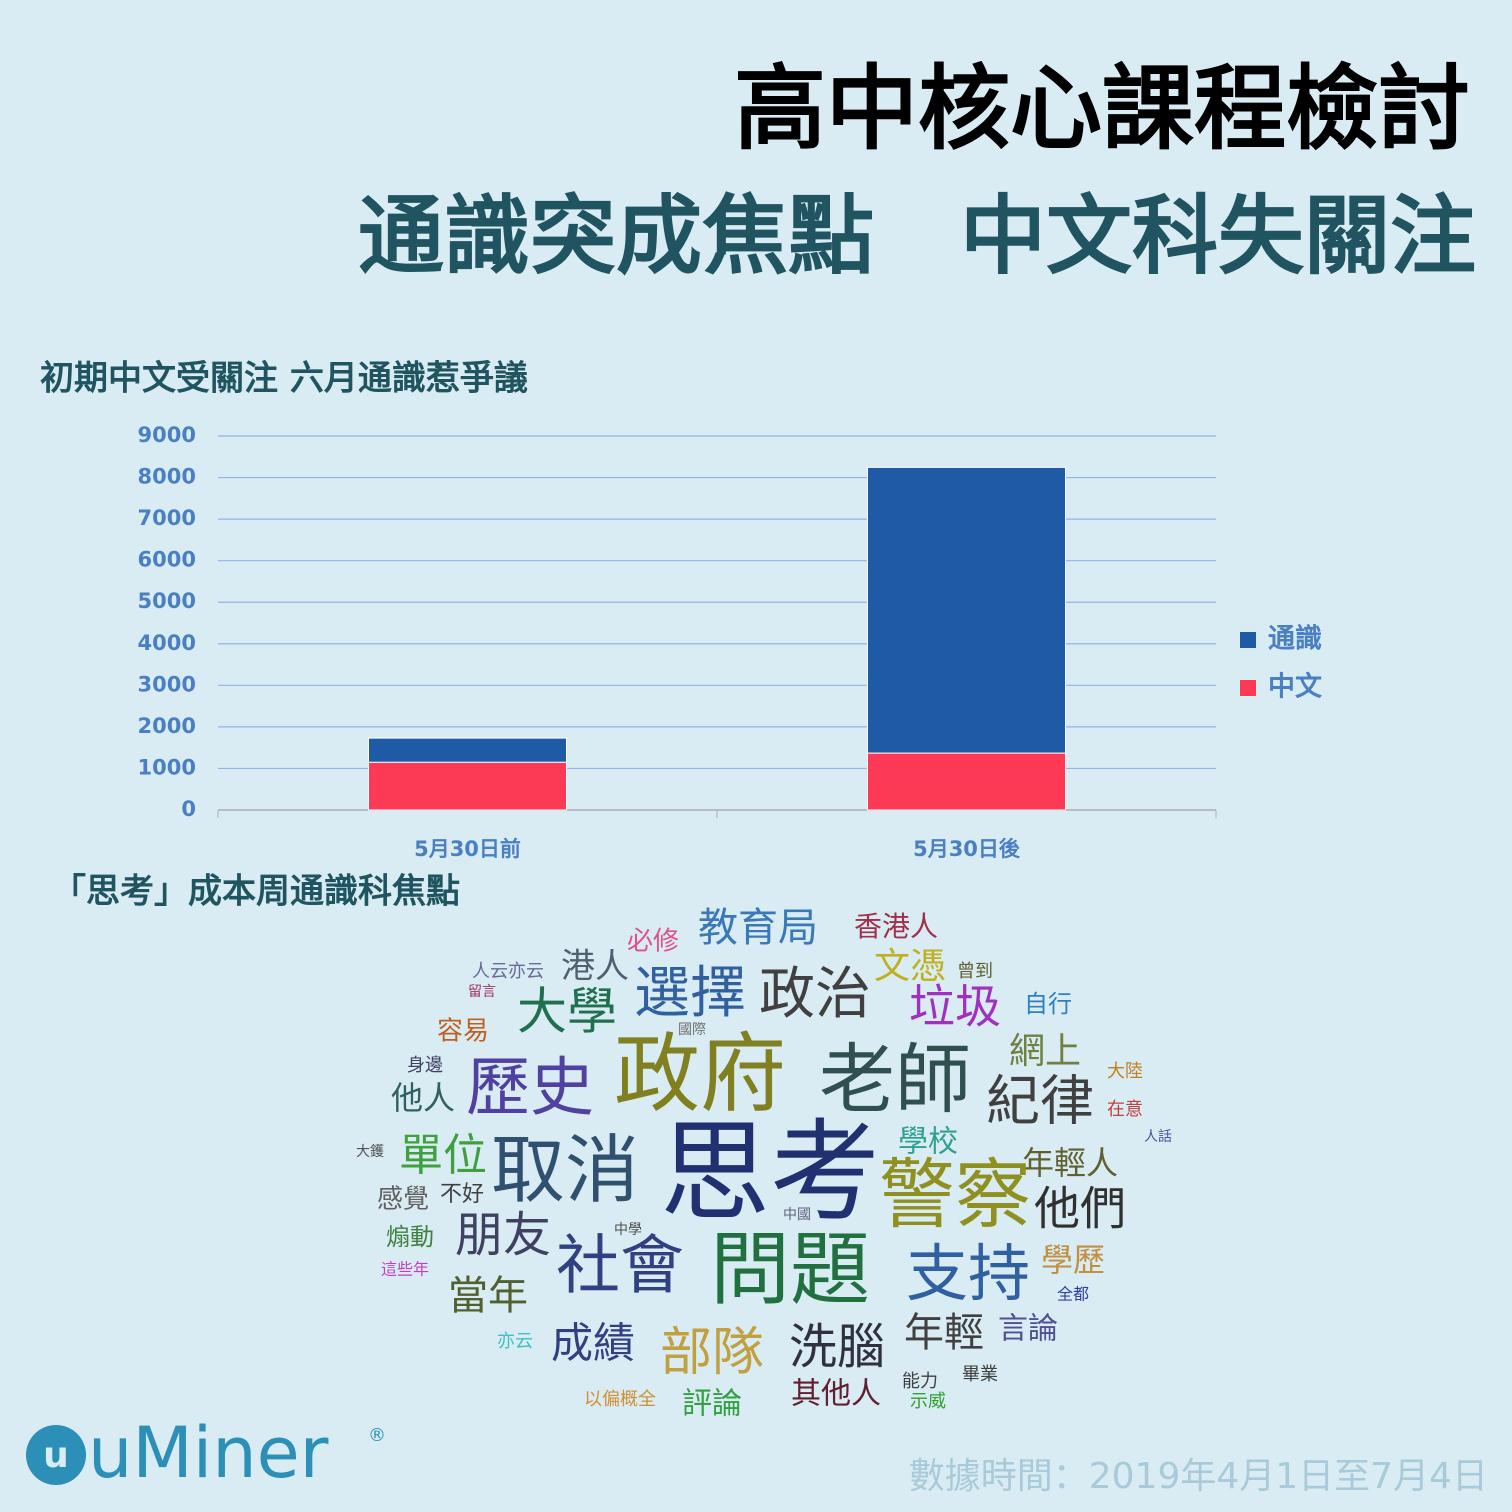  What do you see at coordinates (467, 849) in the screenshot?
I see `x-tick-label: 5月30日前` at bounding box center [467, 849].